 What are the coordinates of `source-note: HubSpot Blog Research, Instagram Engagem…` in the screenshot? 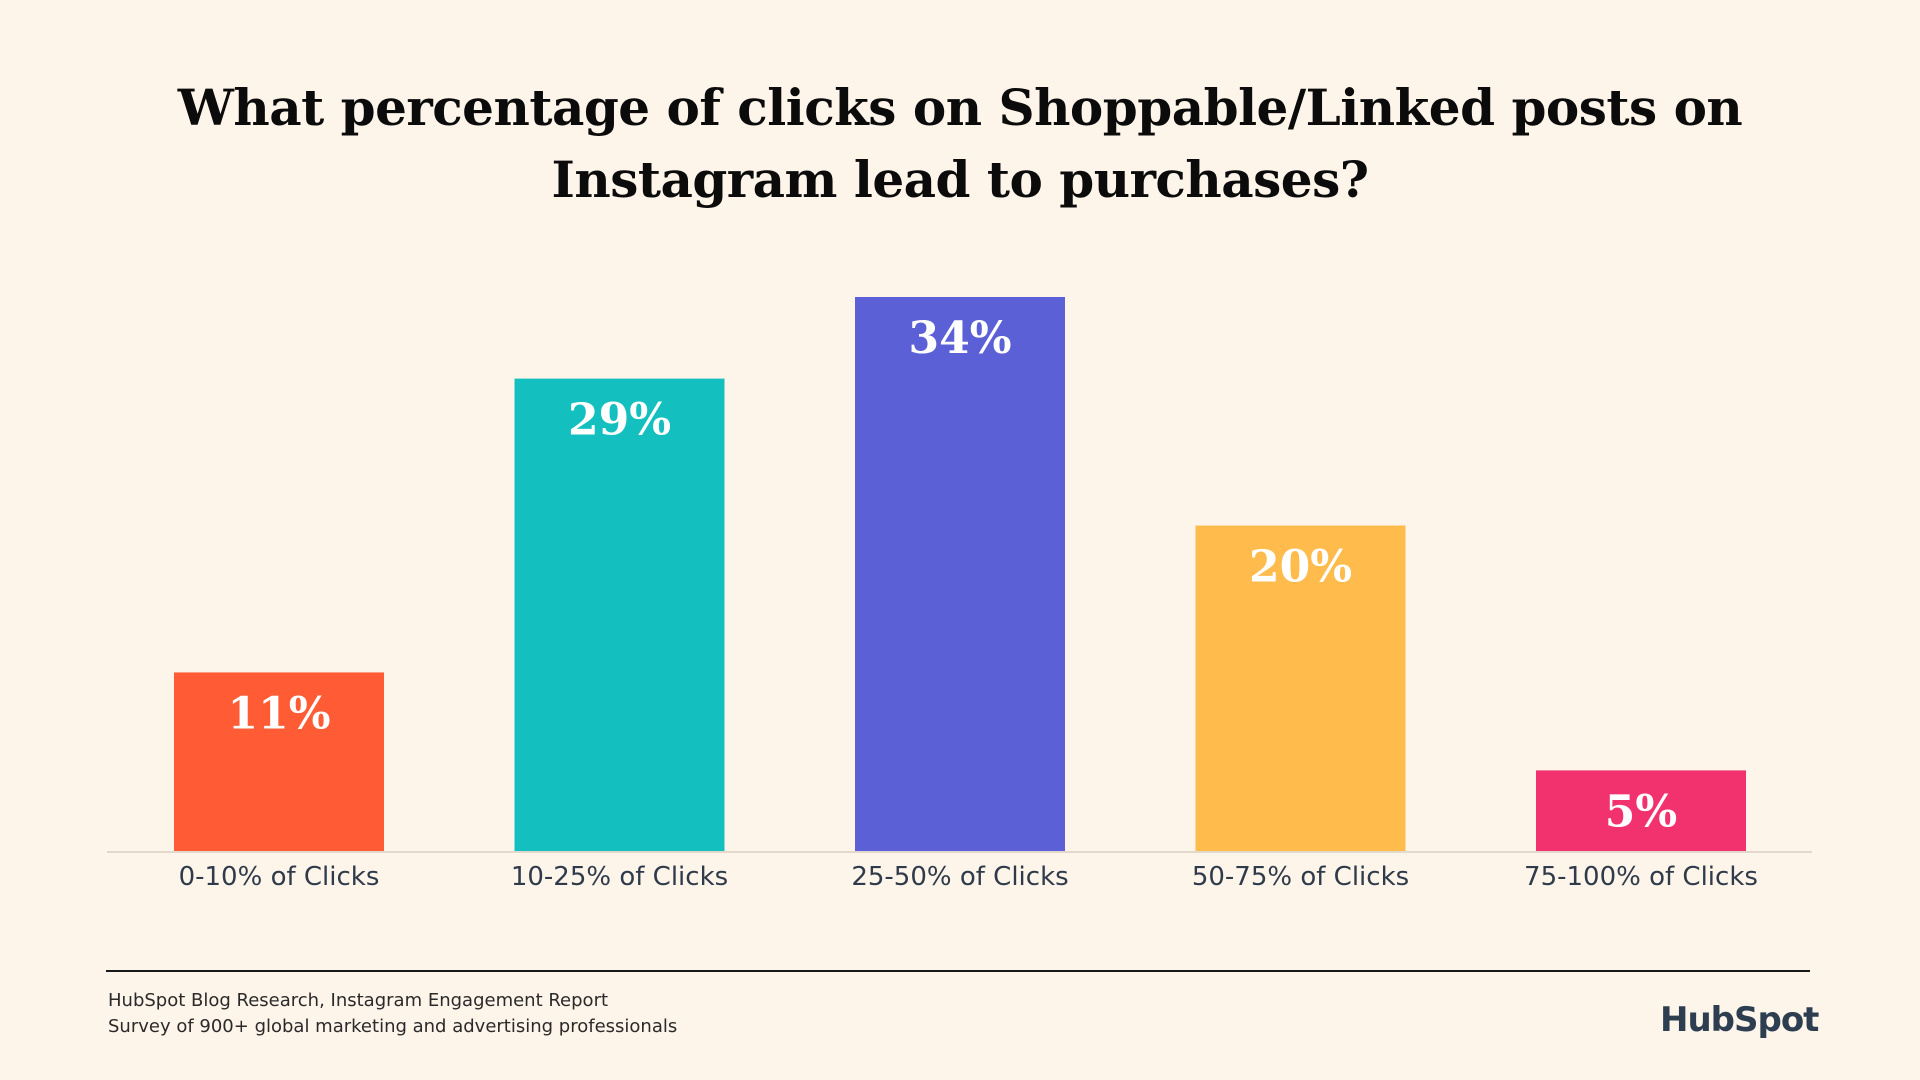 It's located at (392, 1014).